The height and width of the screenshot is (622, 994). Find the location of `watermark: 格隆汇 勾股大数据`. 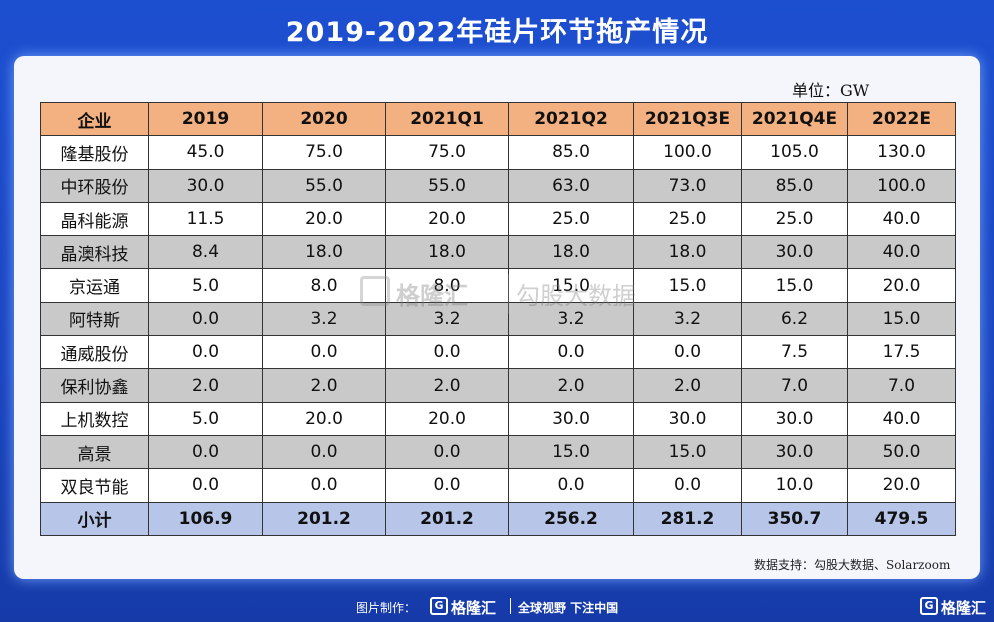

watermark: 格隆汇 勾股大数据 is located at coordinates (505, 296).